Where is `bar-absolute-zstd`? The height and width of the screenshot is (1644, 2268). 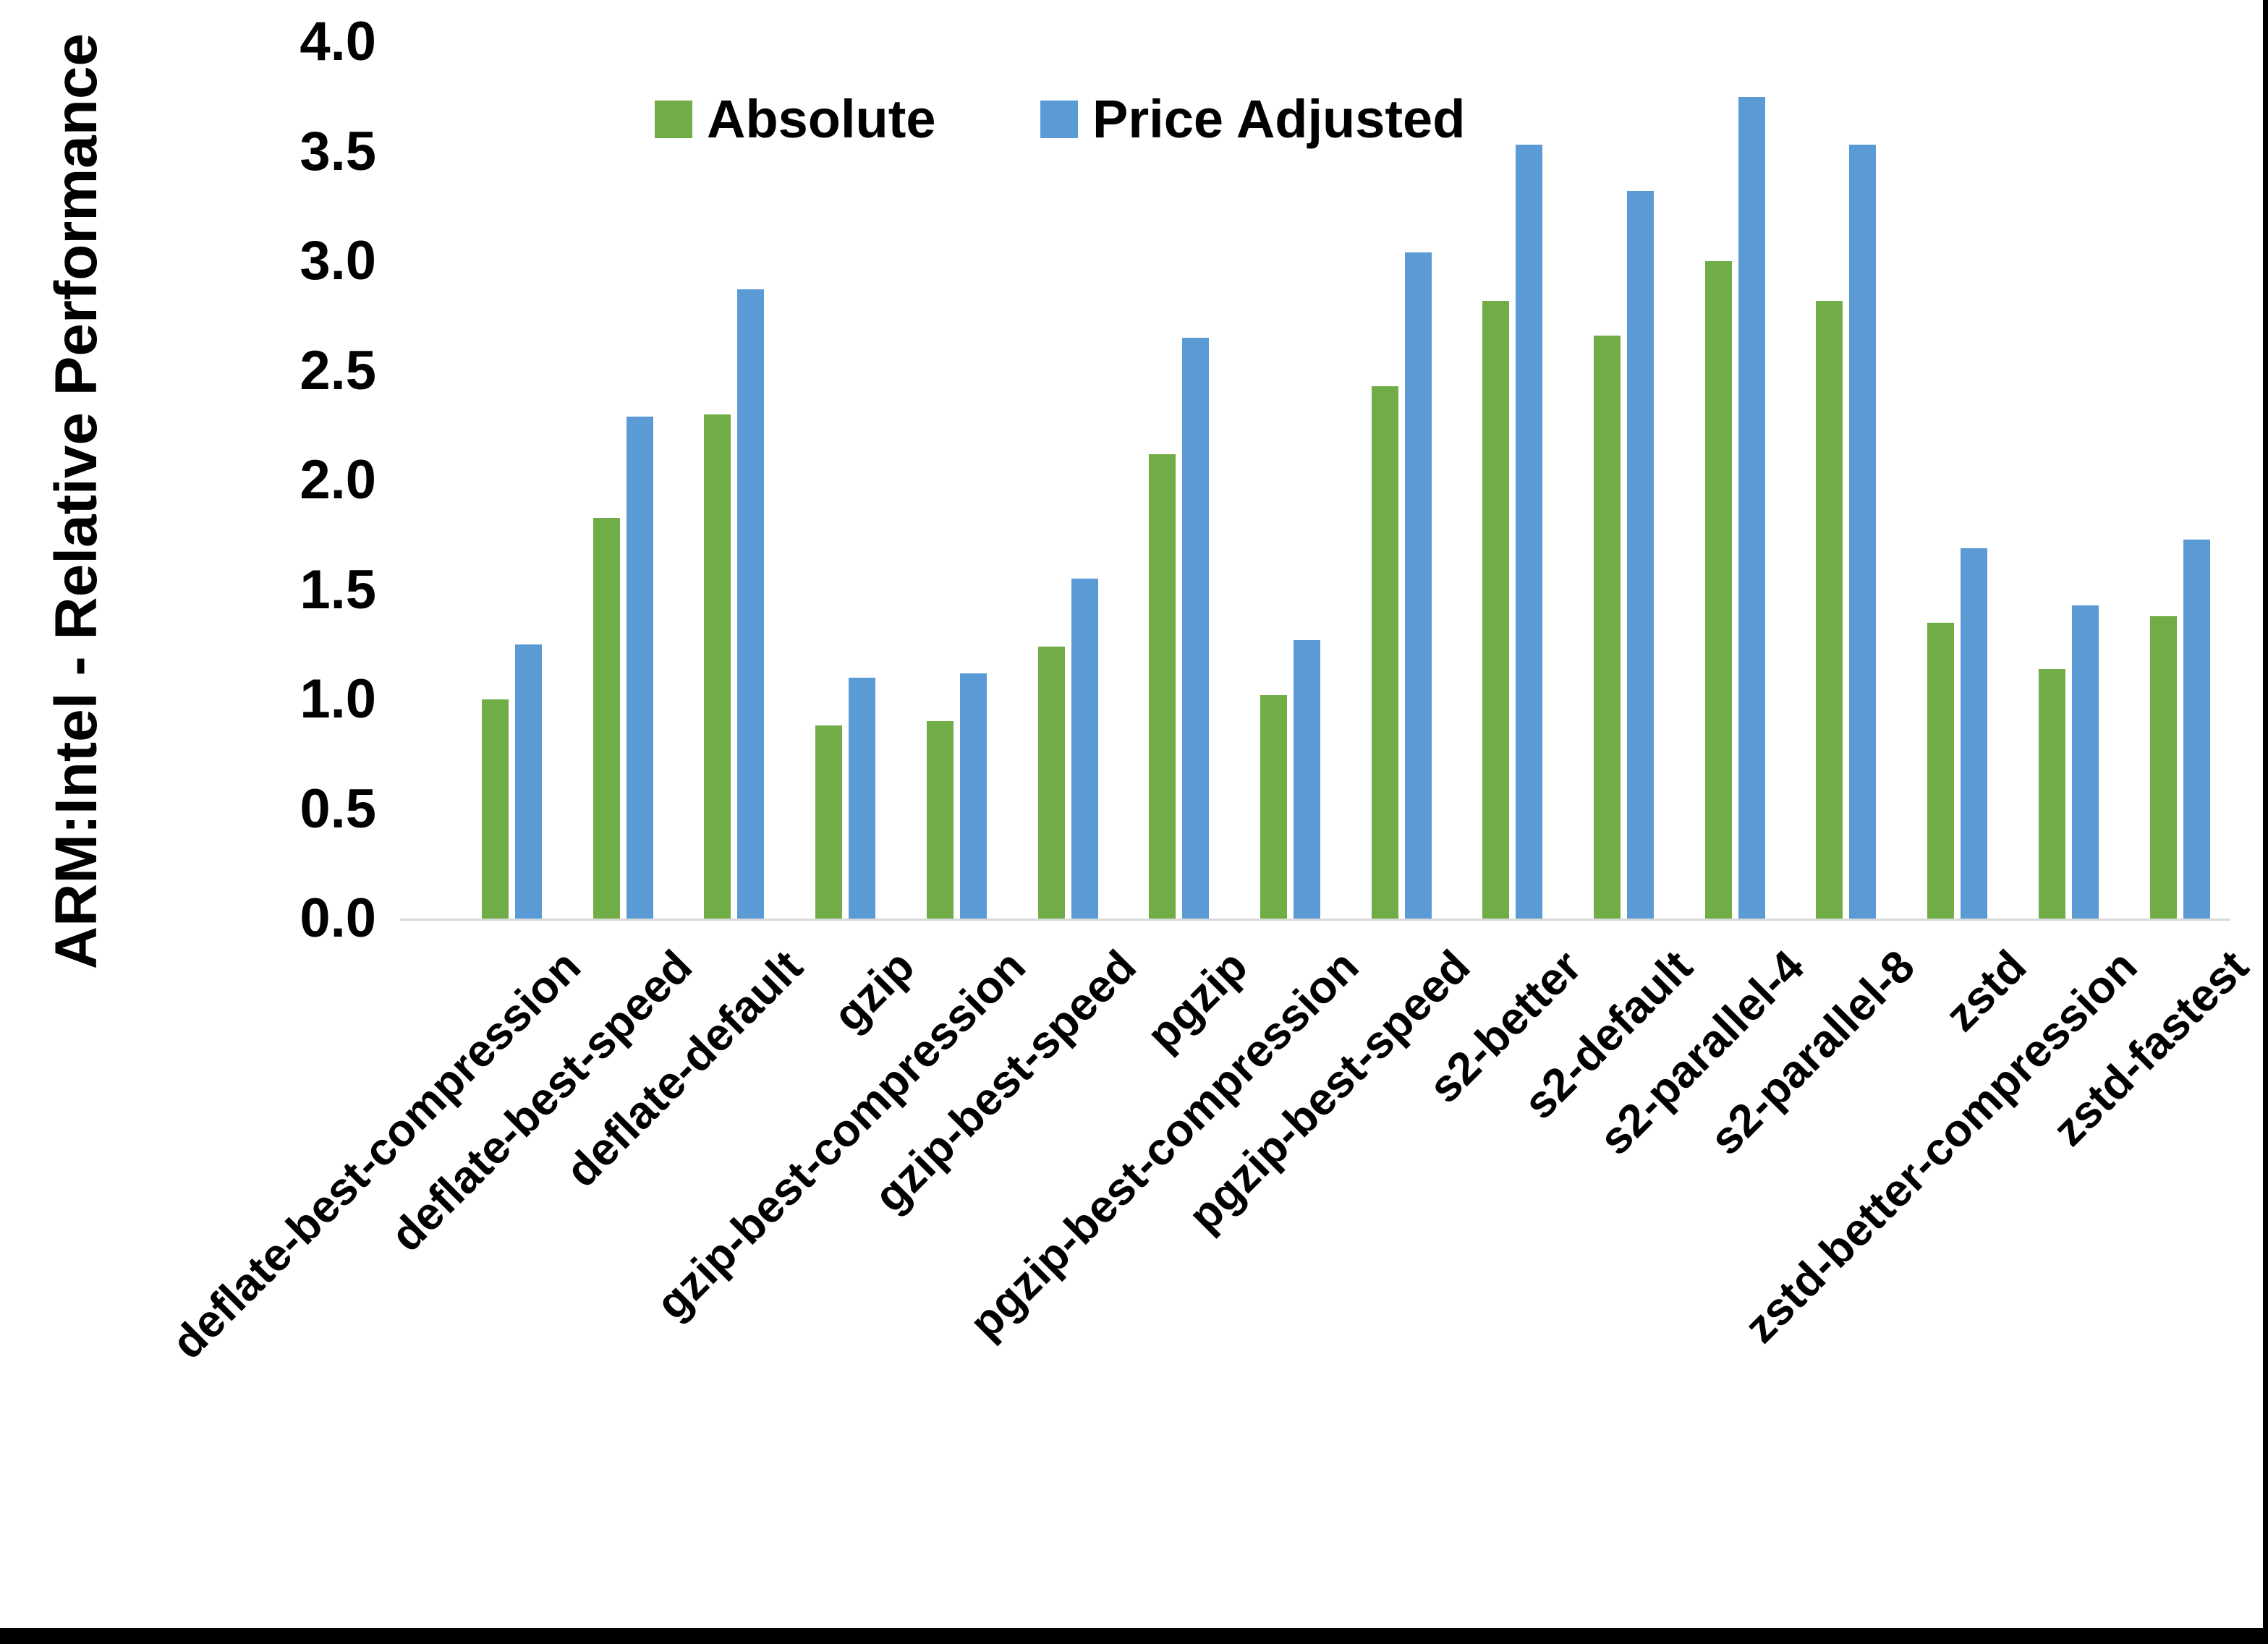
bar-absolute-zstd is located at coordinates (1941, 770).